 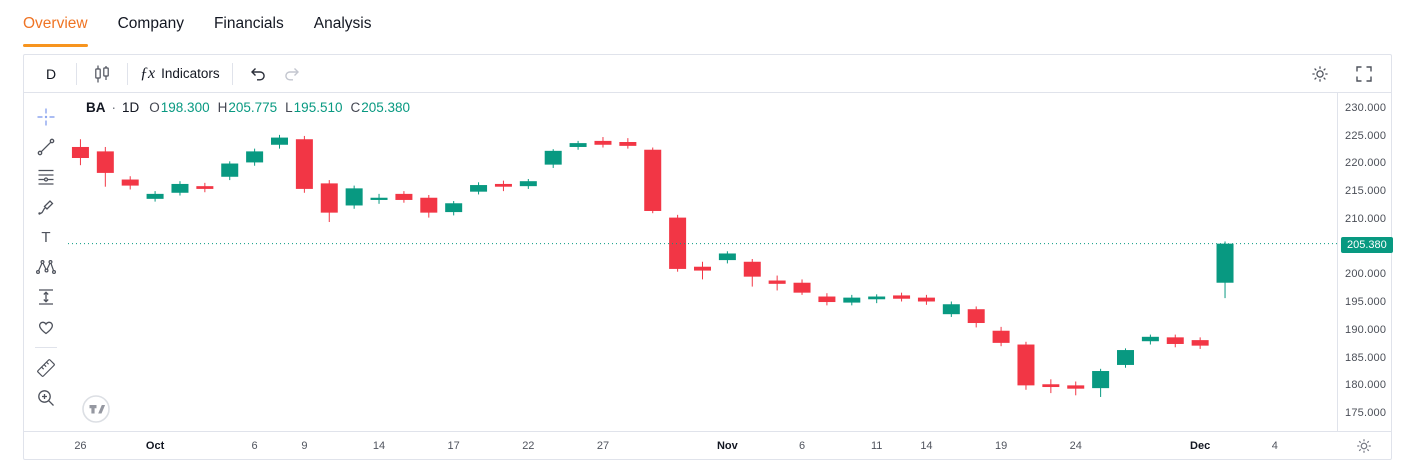 What do you see at coordinates (702, 445) in the screenshot?
I see `time-label-list: 26 Oct 6 9 14 17 22 27 Nov 6 11 14 19 24 Dec 4` at bounding box center [702, 445].